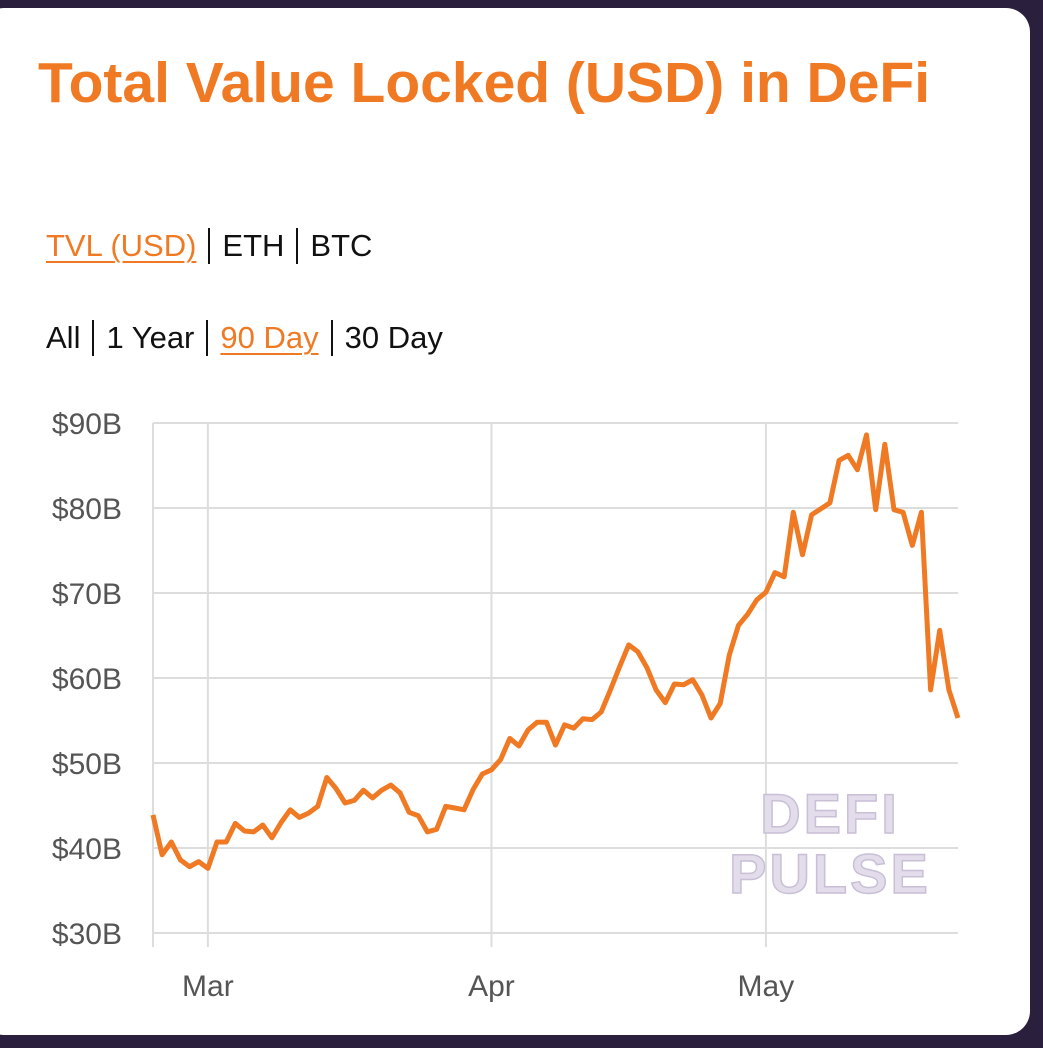 Image resolution: width=1043 pixels, height=1048 pixels. Describe the element at coordinates (149, 338) in the screenshot. I see `tab: 1 Year` at that location.